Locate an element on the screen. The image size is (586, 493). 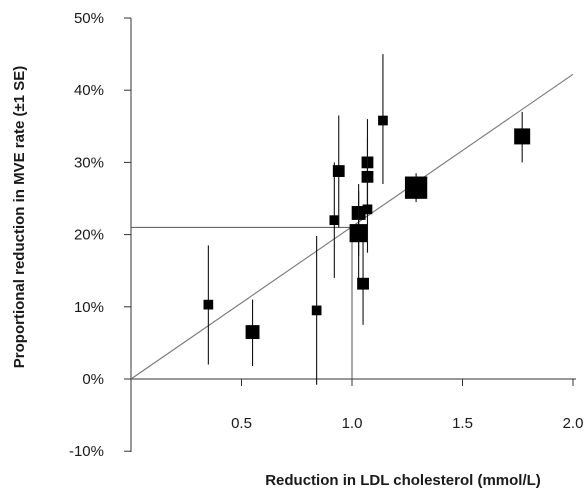
y-ticks: -10% 0% 10% 20% 30% 40% 50% is located at coordinates (100, 235).